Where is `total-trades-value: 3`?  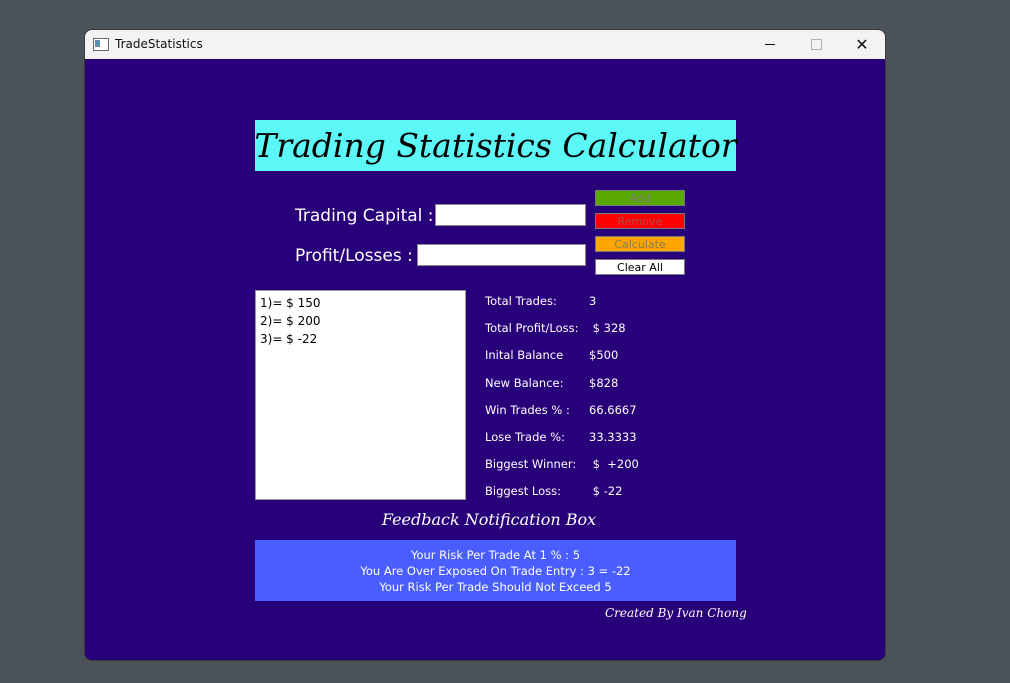 total-trades-value: 3 is located at coordinates (593, 301).